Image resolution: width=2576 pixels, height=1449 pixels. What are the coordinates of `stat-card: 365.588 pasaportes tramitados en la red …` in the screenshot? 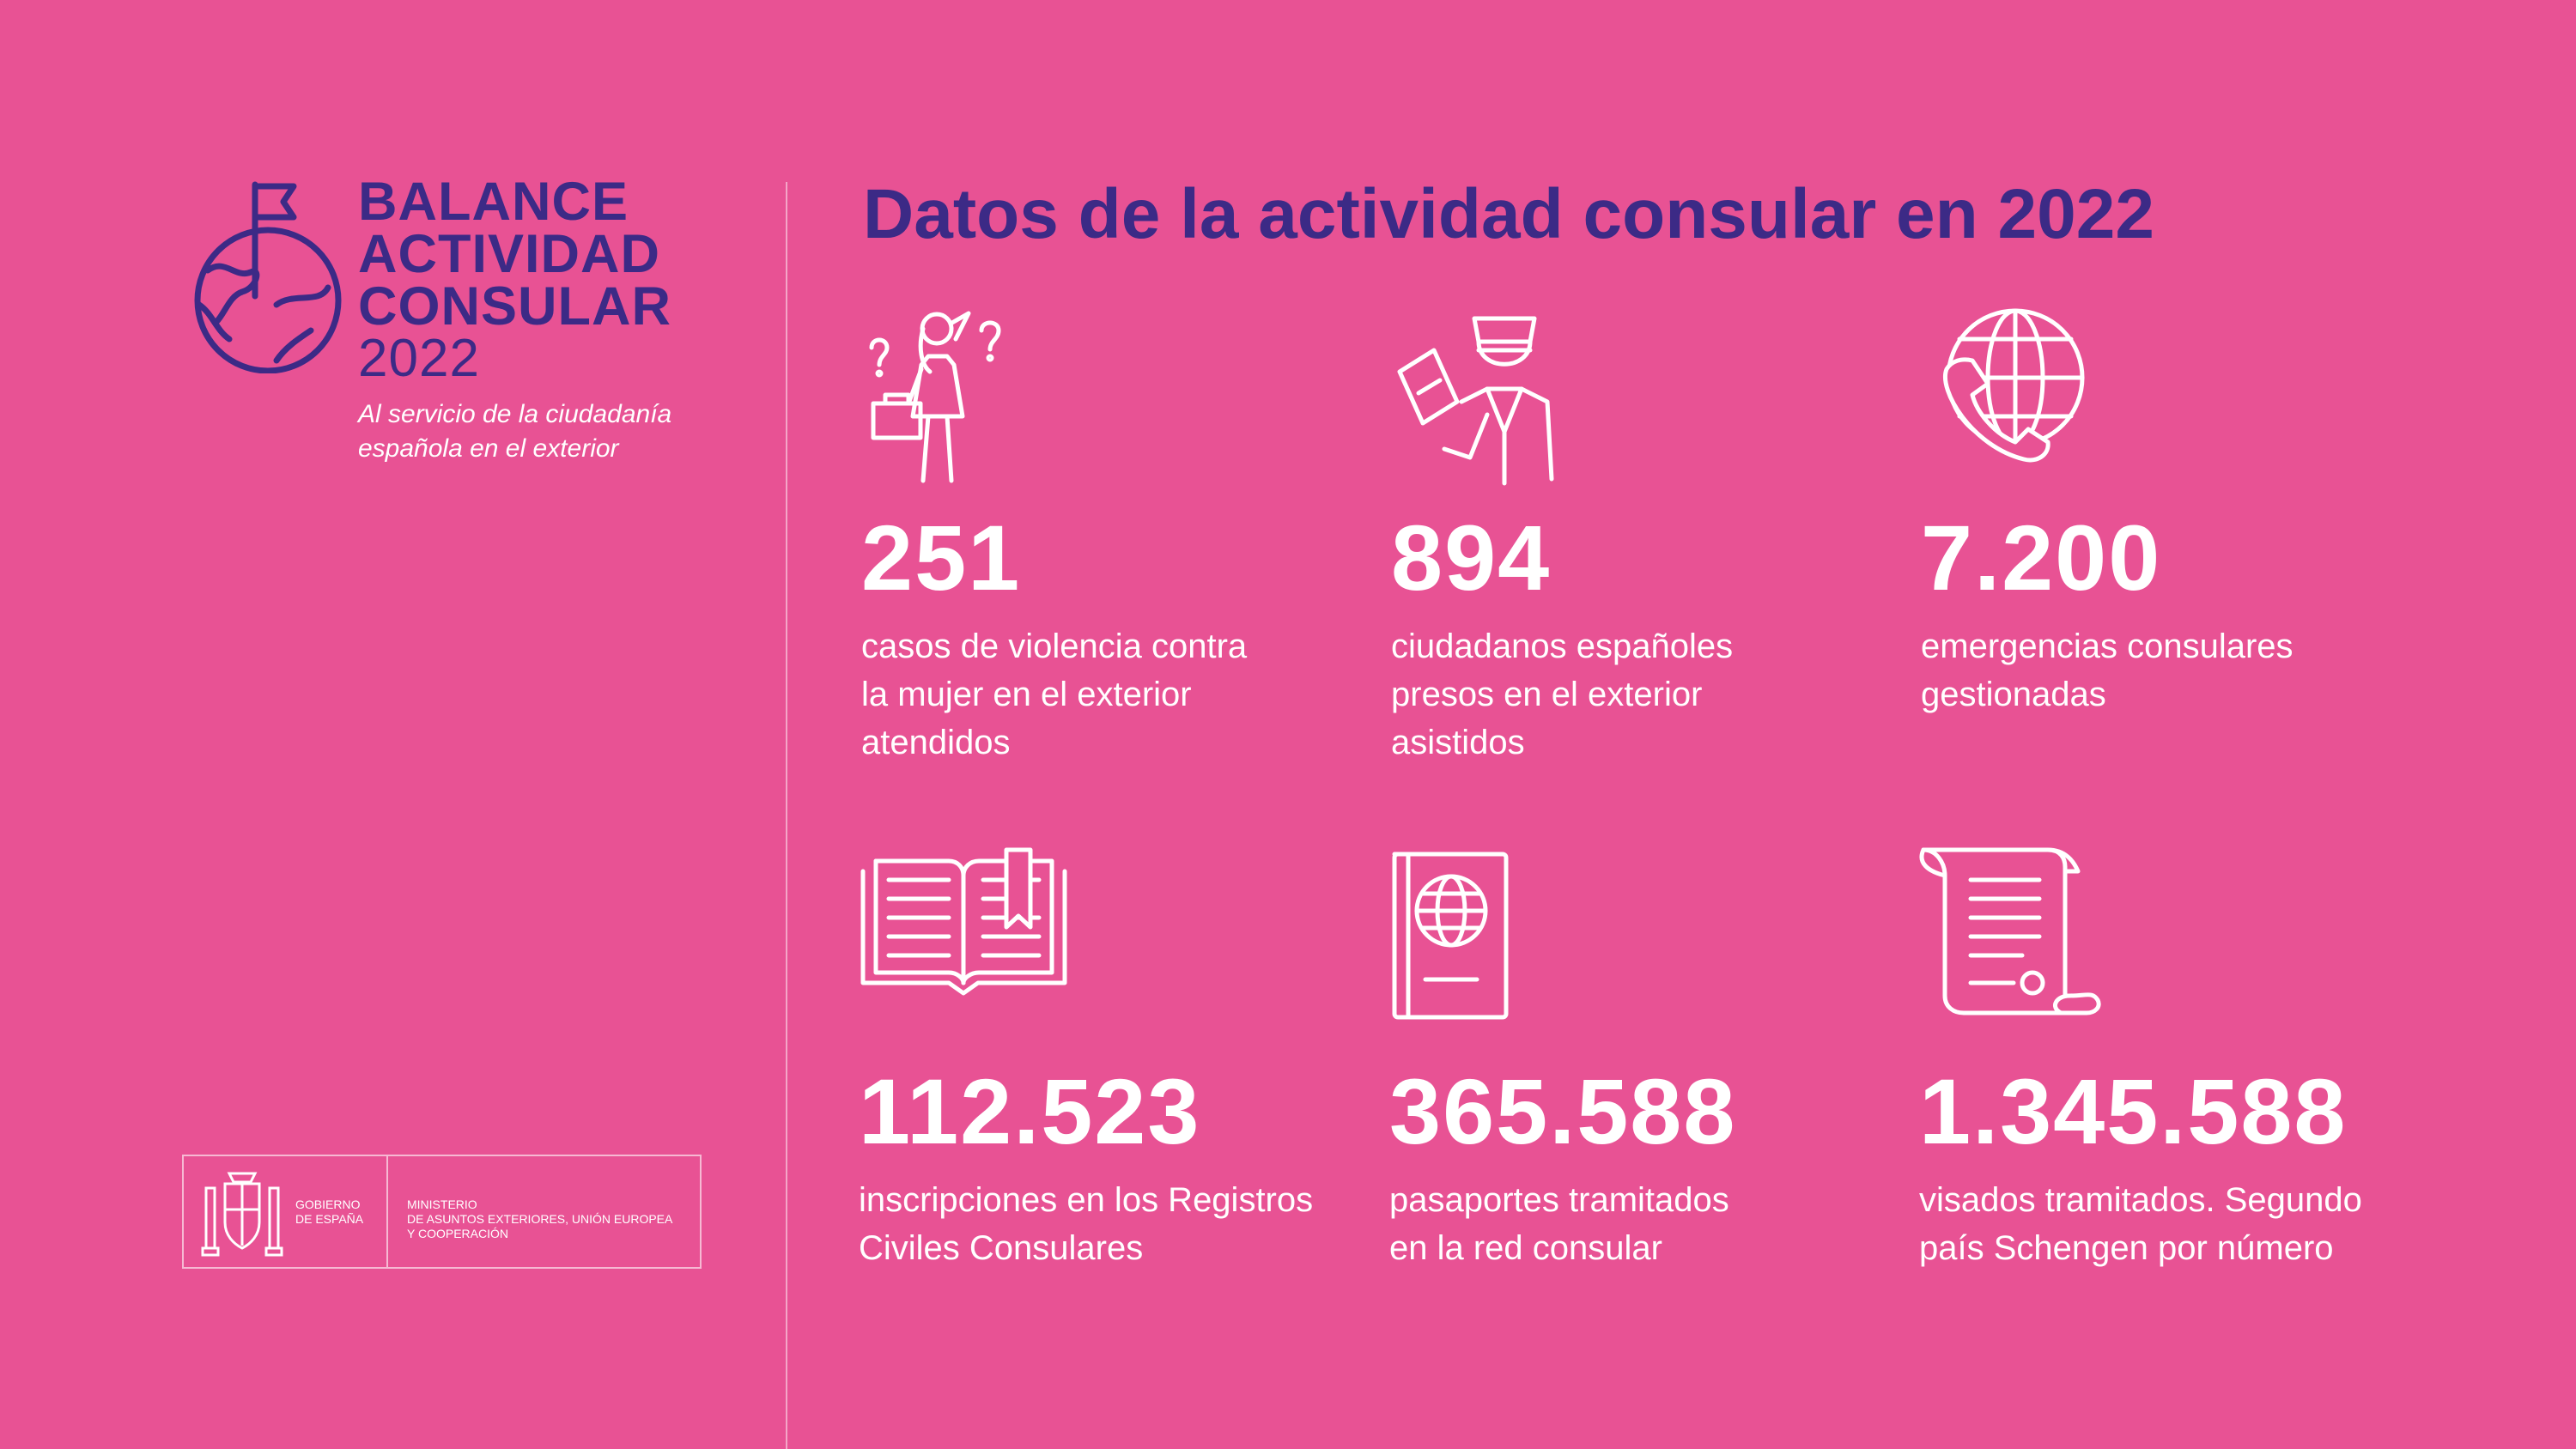 It's located at (1630, 1069).